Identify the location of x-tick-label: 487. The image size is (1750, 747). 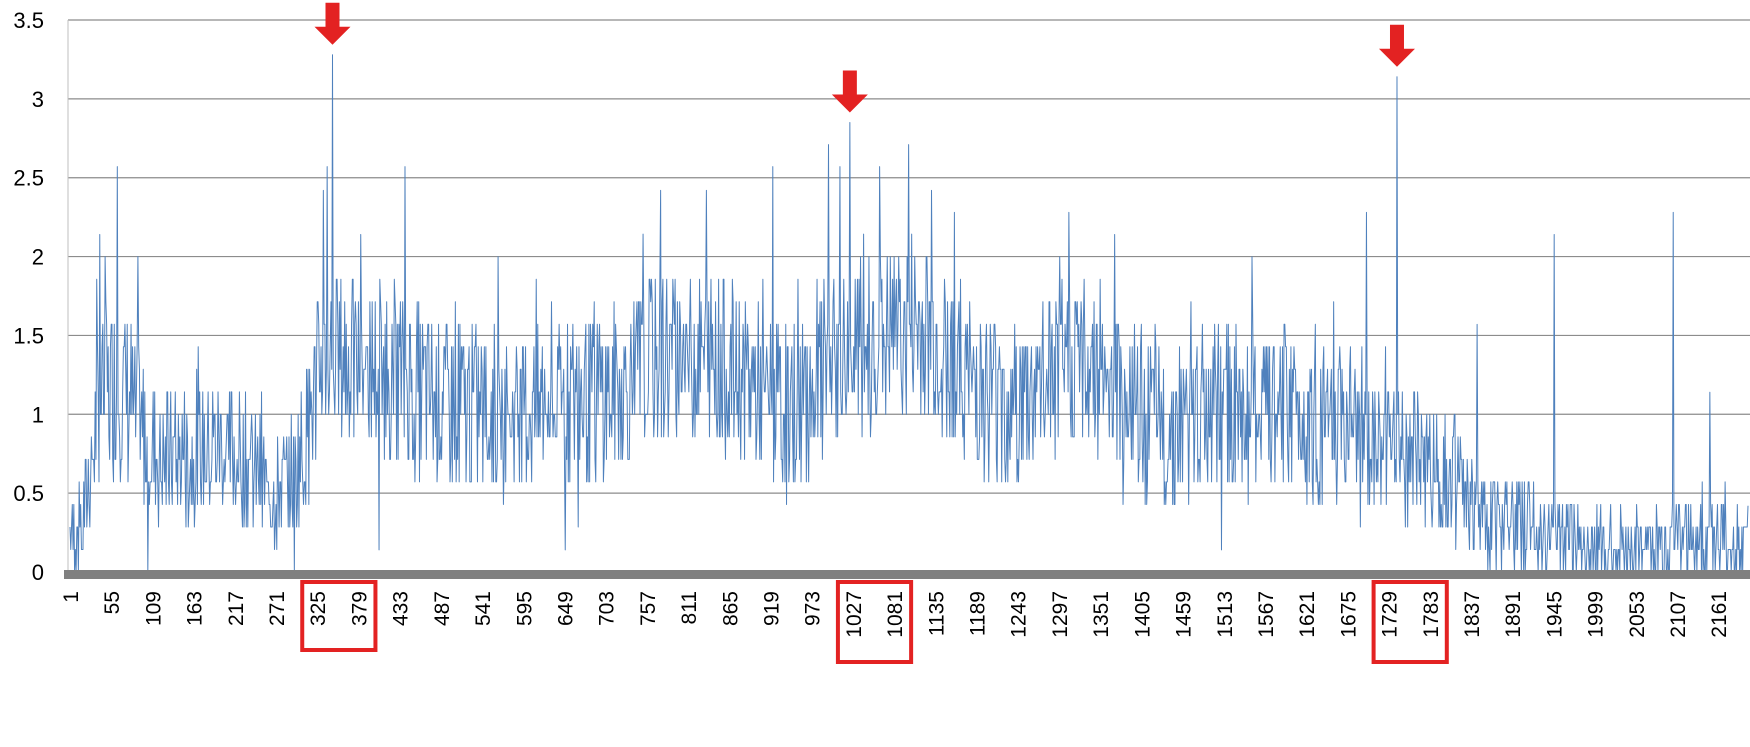
(442, 608).